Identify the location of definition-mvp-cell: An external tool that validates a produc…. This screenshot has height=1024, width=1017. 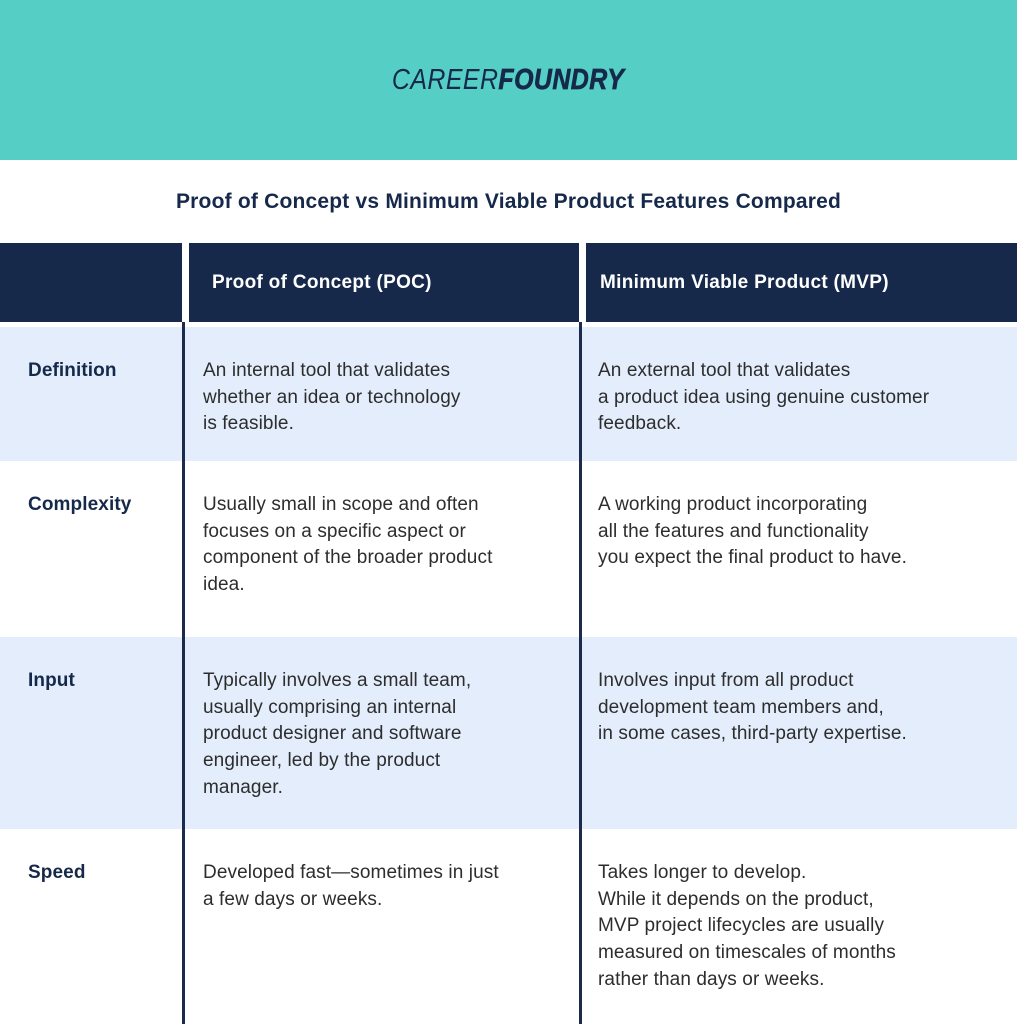
(798, 394).